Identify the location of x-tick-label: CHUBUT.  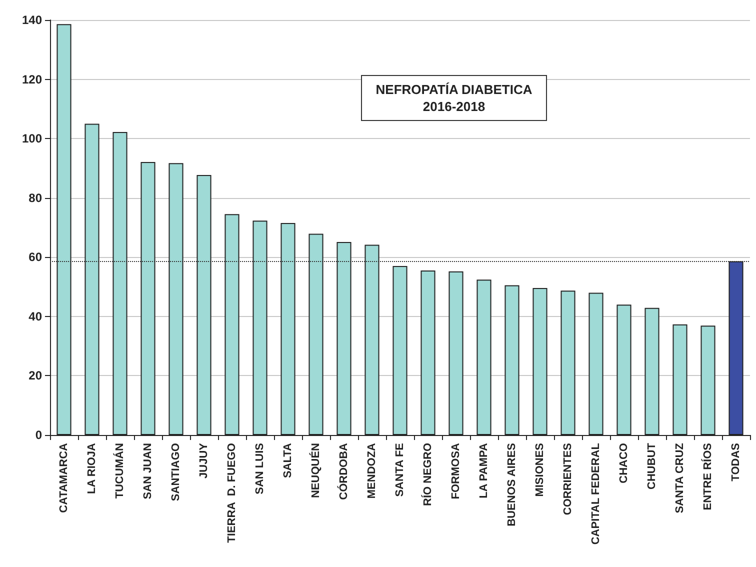
(652, 466).